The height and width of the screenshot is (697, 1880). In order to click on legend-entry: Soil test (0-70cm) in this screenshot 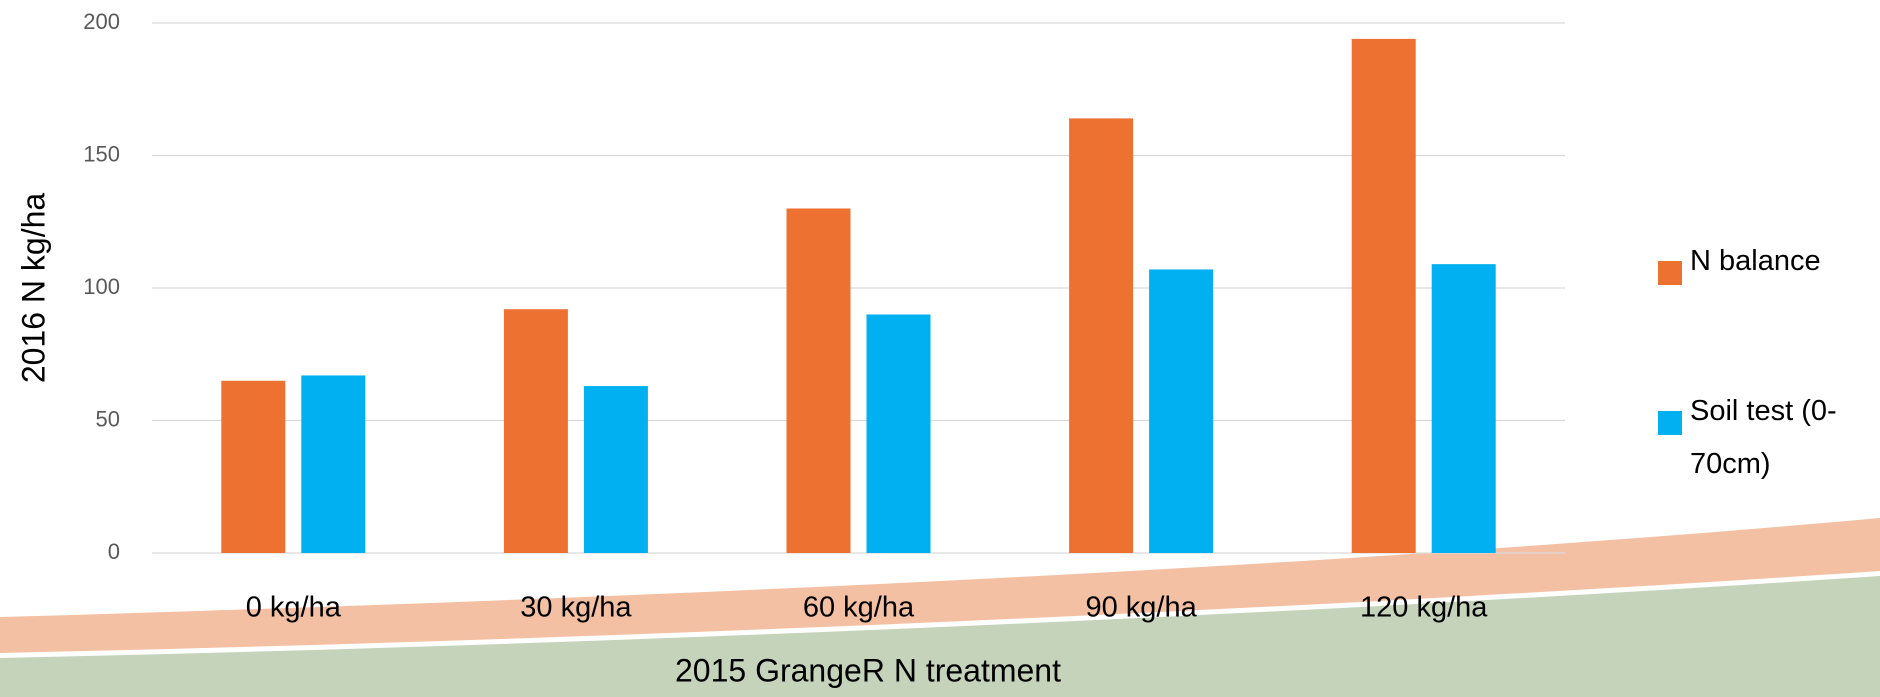, I will do `click(1763, 438)`.